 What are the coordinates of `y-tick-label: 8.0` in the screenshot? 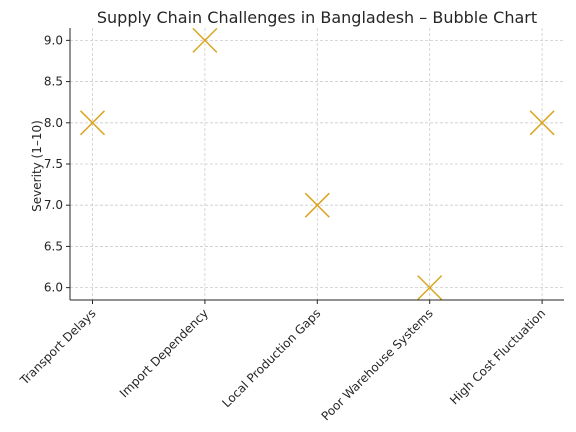 It's located at (53, 123).